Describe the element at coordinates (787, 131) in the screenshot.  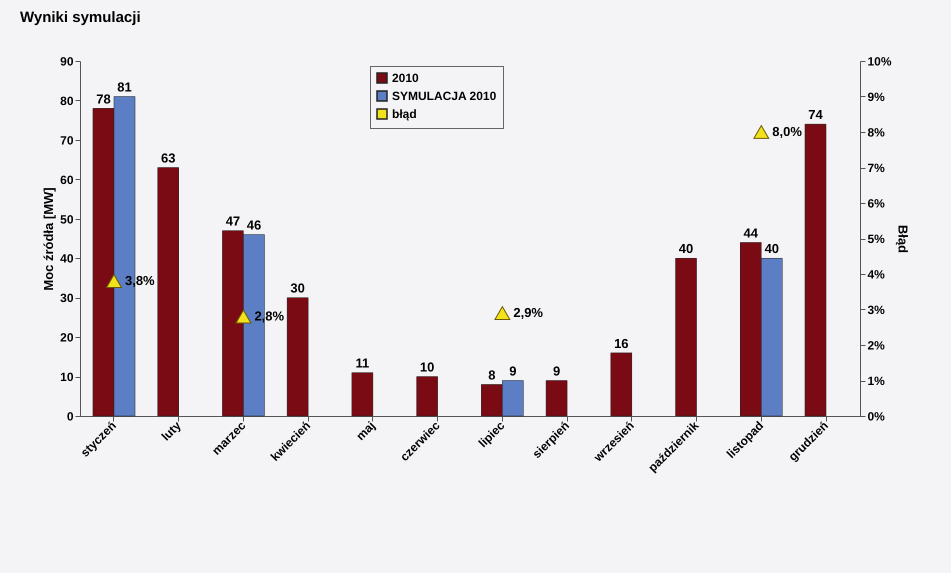
I see `data-label: 8,0%` at that location.